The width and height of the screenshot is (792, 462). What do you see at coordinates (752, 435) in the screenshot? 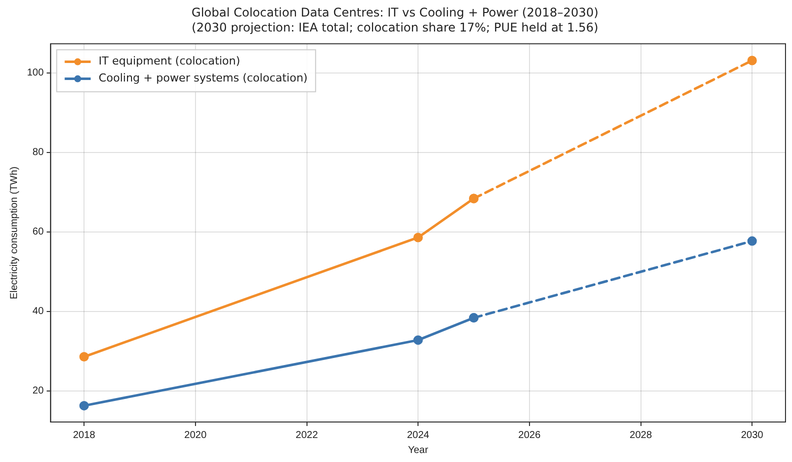
I see `x-tick-label: 2030` at bounding box center [752, 435].